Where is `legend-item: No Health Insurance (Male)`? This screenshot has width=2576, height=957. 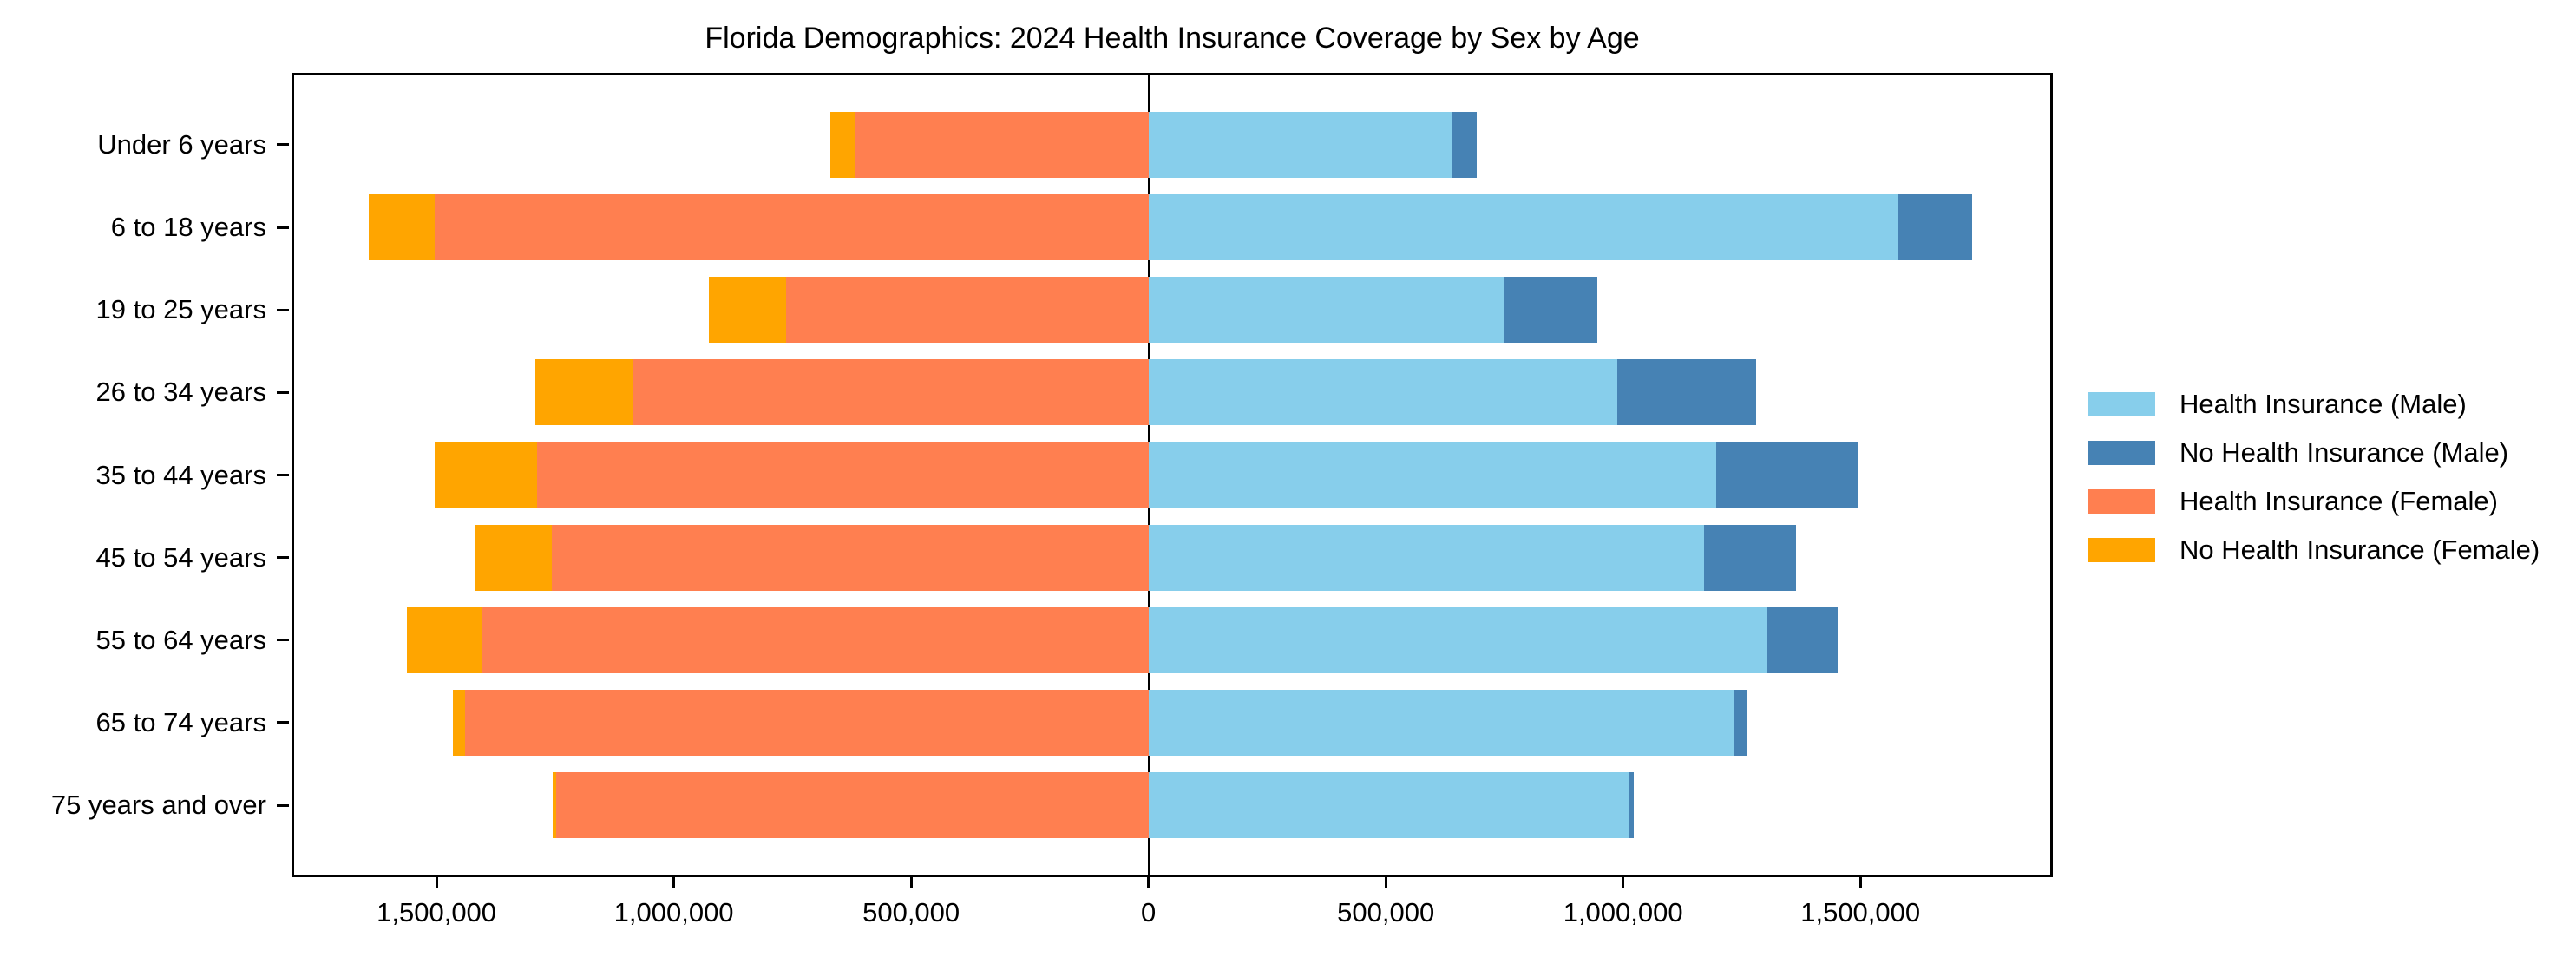
legend-item: No Health Insurance (Male) is located at coordinates (2314, 453).